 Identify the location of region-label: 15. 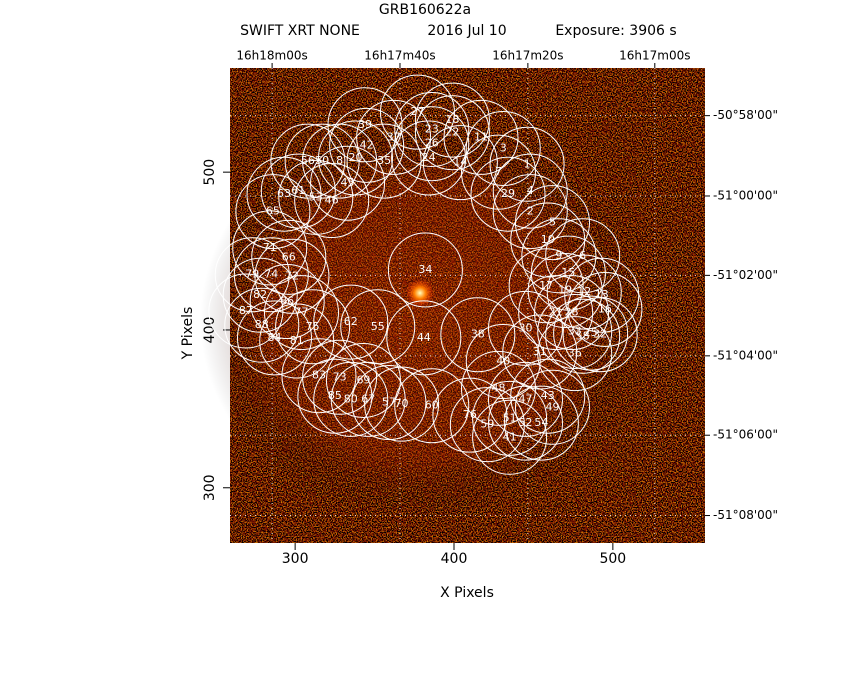
(568, 272).